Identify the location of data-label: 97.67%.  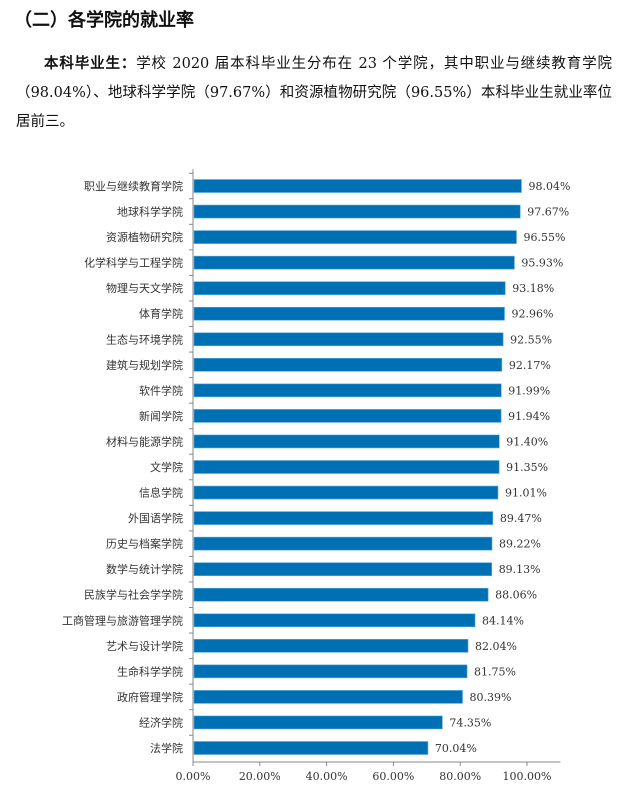
(548, 212).